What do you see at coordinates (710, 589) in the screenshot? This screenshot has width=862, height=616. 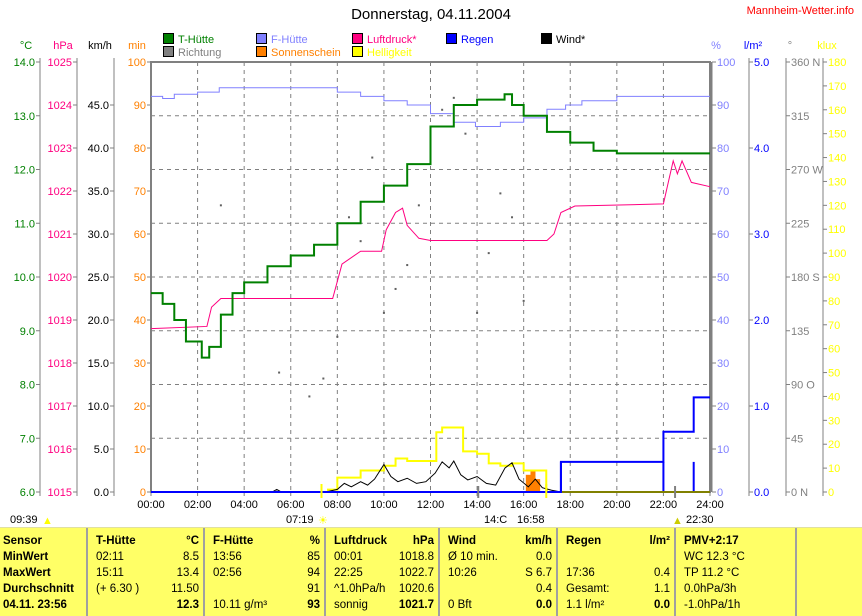 I see `table-label: 0.0hPa/3h` at bounding box center [710, 589].